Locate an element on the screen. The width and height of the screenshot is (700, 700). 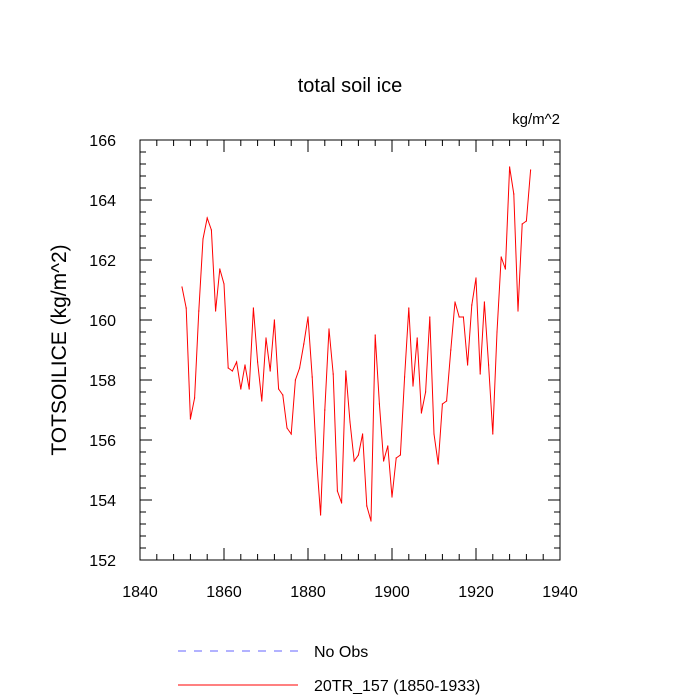
y-tick-label: 160 is located at coordinates (102, 321).